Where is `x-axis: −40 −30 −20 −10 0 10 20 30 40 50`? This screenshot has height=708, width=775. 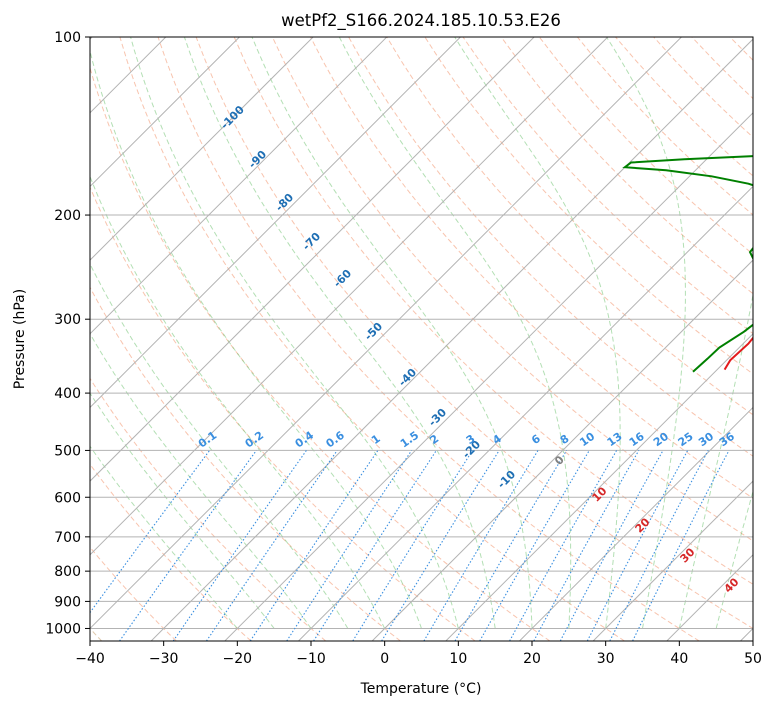 x-axis: −40 −30 −20 −10 0 10 20 30 40 50 is located at coordinates (418, 654).